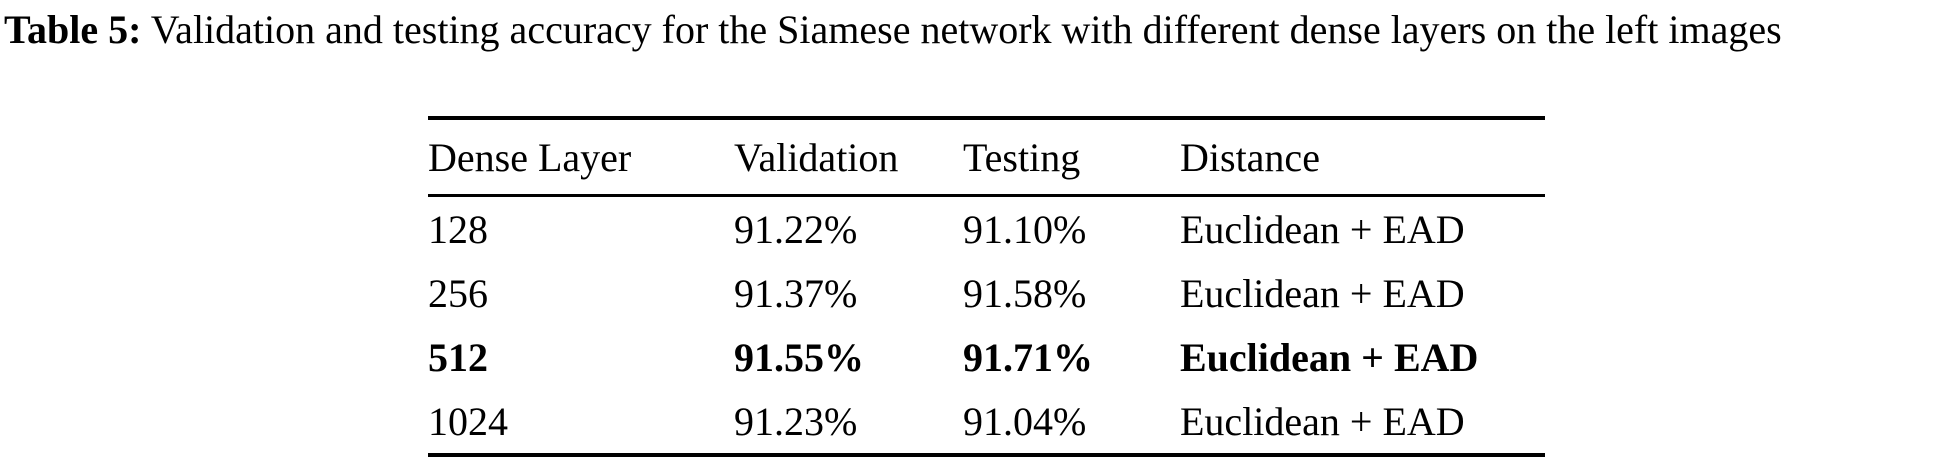 The image size is (1954, 458). What do you see at coordinates (1025, 229) in the screenshot?
I see `cell-testing: 91.10%` at bounding box center [1025, 229].